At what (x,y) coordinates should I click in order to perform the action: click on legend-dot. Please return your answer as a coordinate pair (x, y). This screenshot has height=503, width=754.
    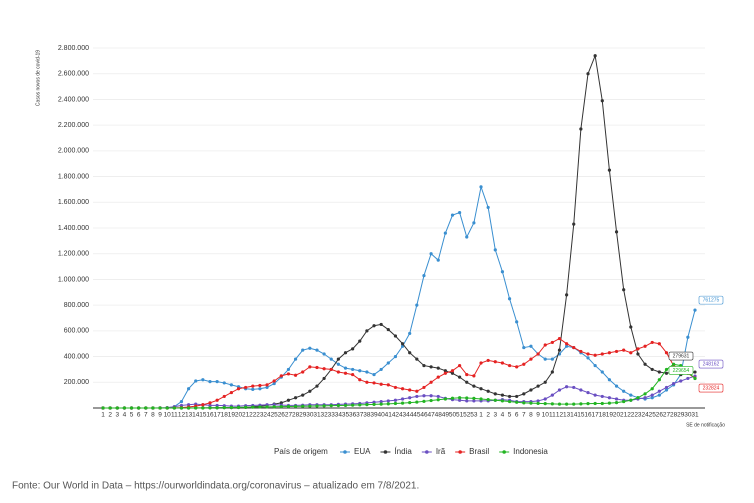
    Looking at the image, I should click on (427, 452).